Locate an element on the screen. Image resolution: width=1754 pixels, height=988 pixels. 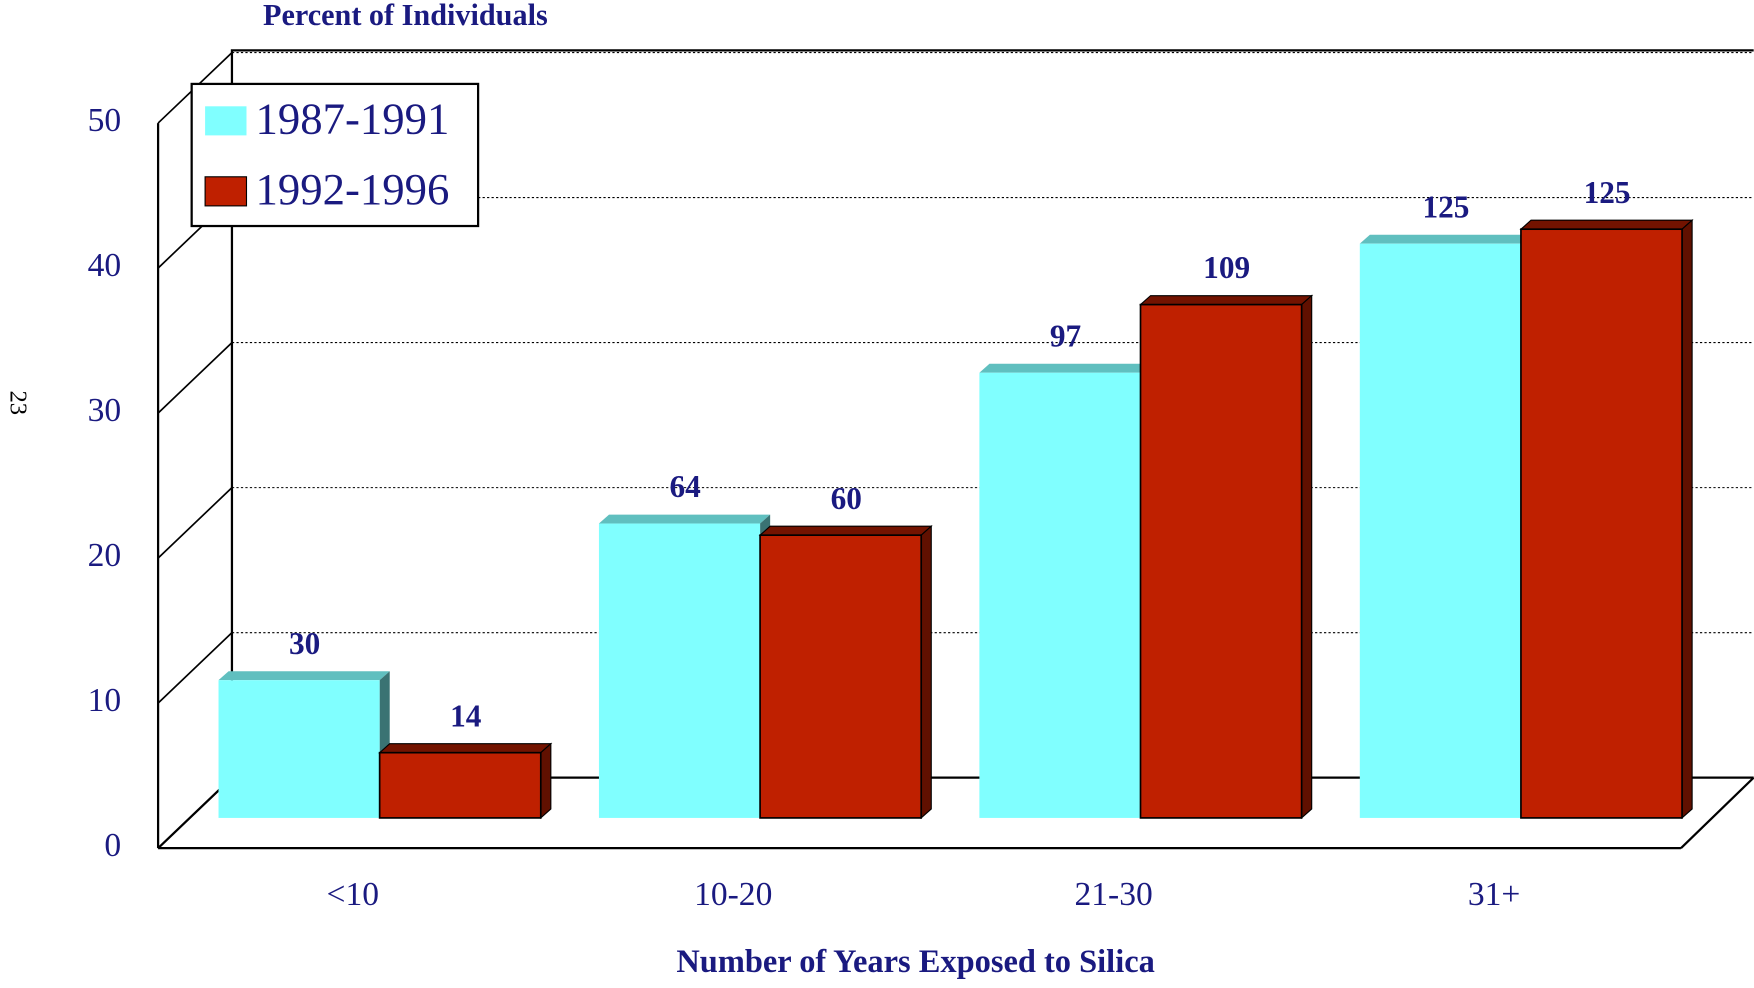
y-tick-label: 30 is located at coordinates (105, 410).